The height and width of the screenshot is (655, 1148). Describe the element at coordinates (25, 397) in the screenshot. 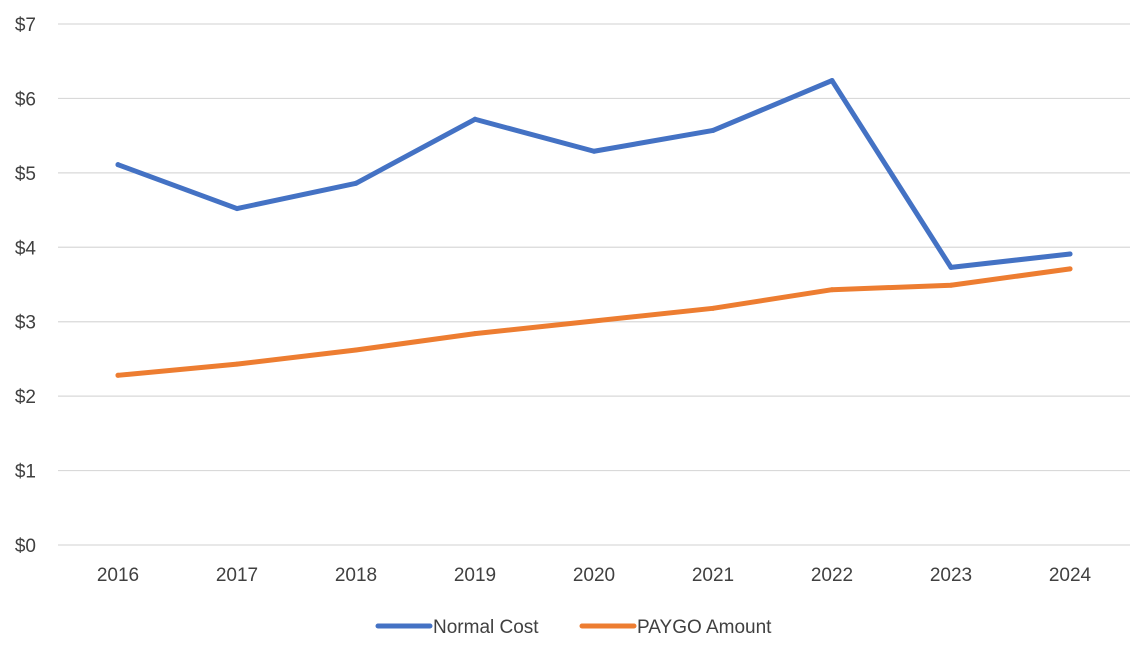

I see `y-tick-label: $2` at that location.